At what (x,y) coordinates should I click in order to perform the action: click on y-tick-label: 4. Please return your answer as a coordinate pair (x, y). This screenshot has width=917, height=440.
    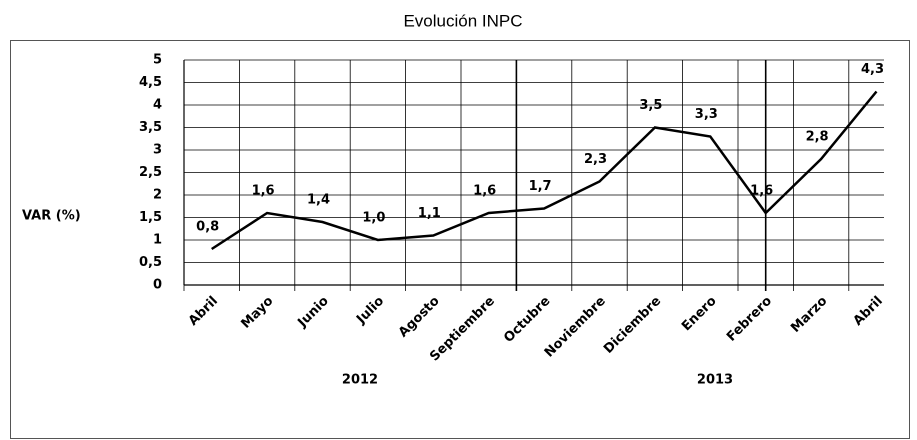
    Looking at the image, I should click on (157, 105).